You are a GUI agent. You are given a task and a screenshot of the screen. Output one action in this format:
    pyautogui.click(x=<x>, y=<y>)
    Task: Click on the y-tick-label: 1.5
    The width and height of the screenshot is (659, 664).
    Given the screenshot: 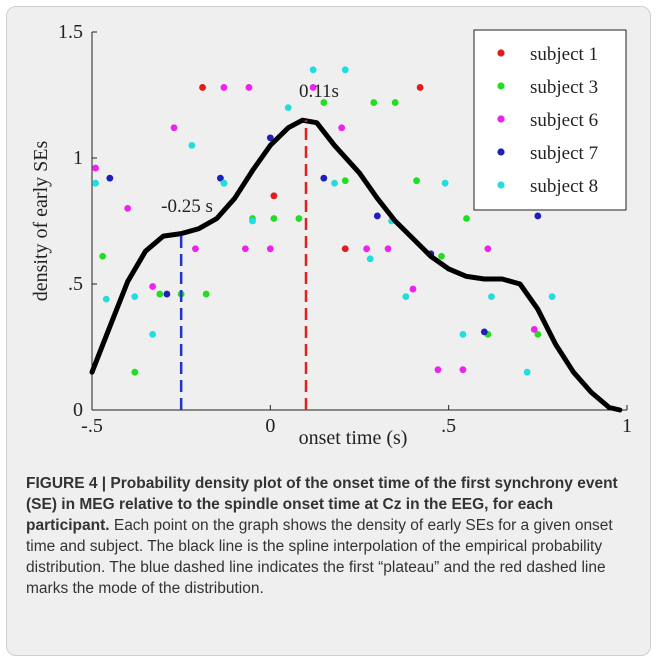 What is the action you would take?
    pyautogui.click(x=70, y=32)
    